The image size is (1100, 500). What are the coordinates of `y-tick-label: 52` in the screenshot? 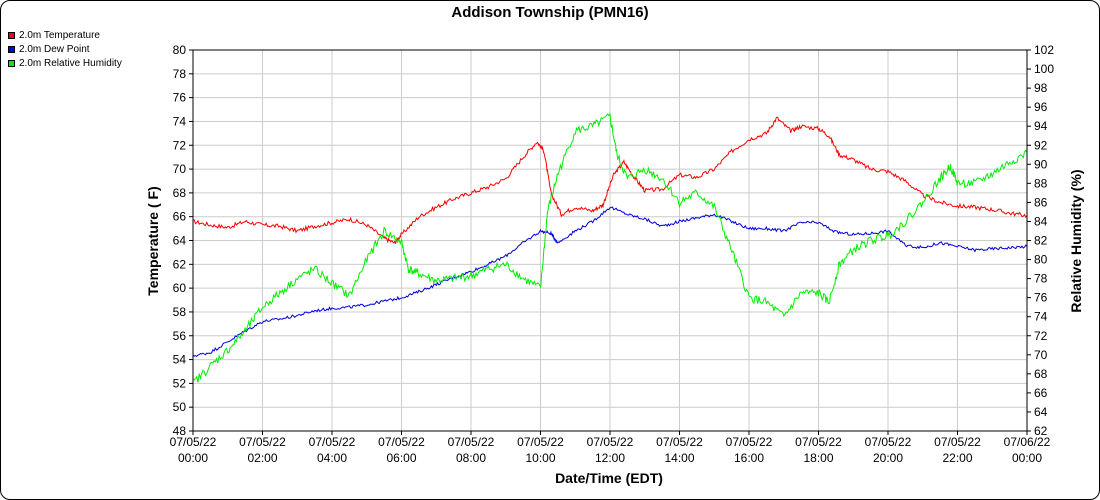 It's located at (180, 383).